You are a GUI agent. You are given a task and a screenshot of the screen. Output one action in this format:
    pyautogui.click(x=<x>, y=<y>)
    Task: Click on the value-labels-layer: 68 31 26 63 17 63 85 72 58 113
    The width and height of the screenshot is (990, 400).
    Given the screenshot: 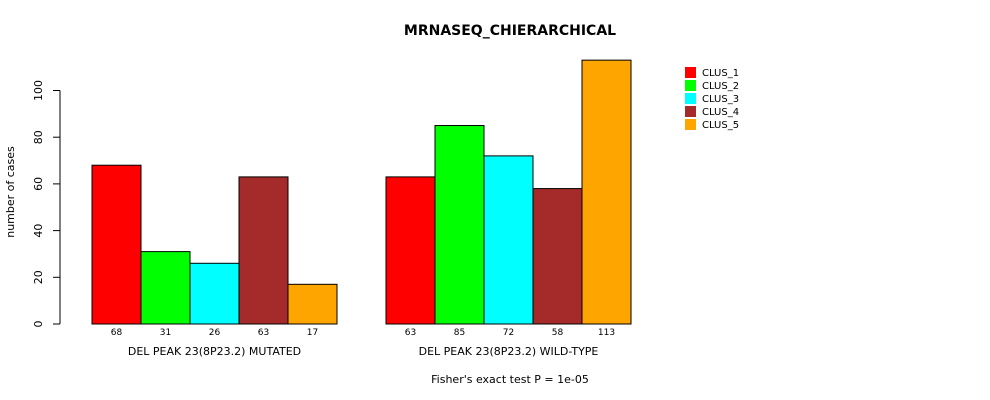 What is the action you would take?
    pyautogui.click(x=363, y=333)
    